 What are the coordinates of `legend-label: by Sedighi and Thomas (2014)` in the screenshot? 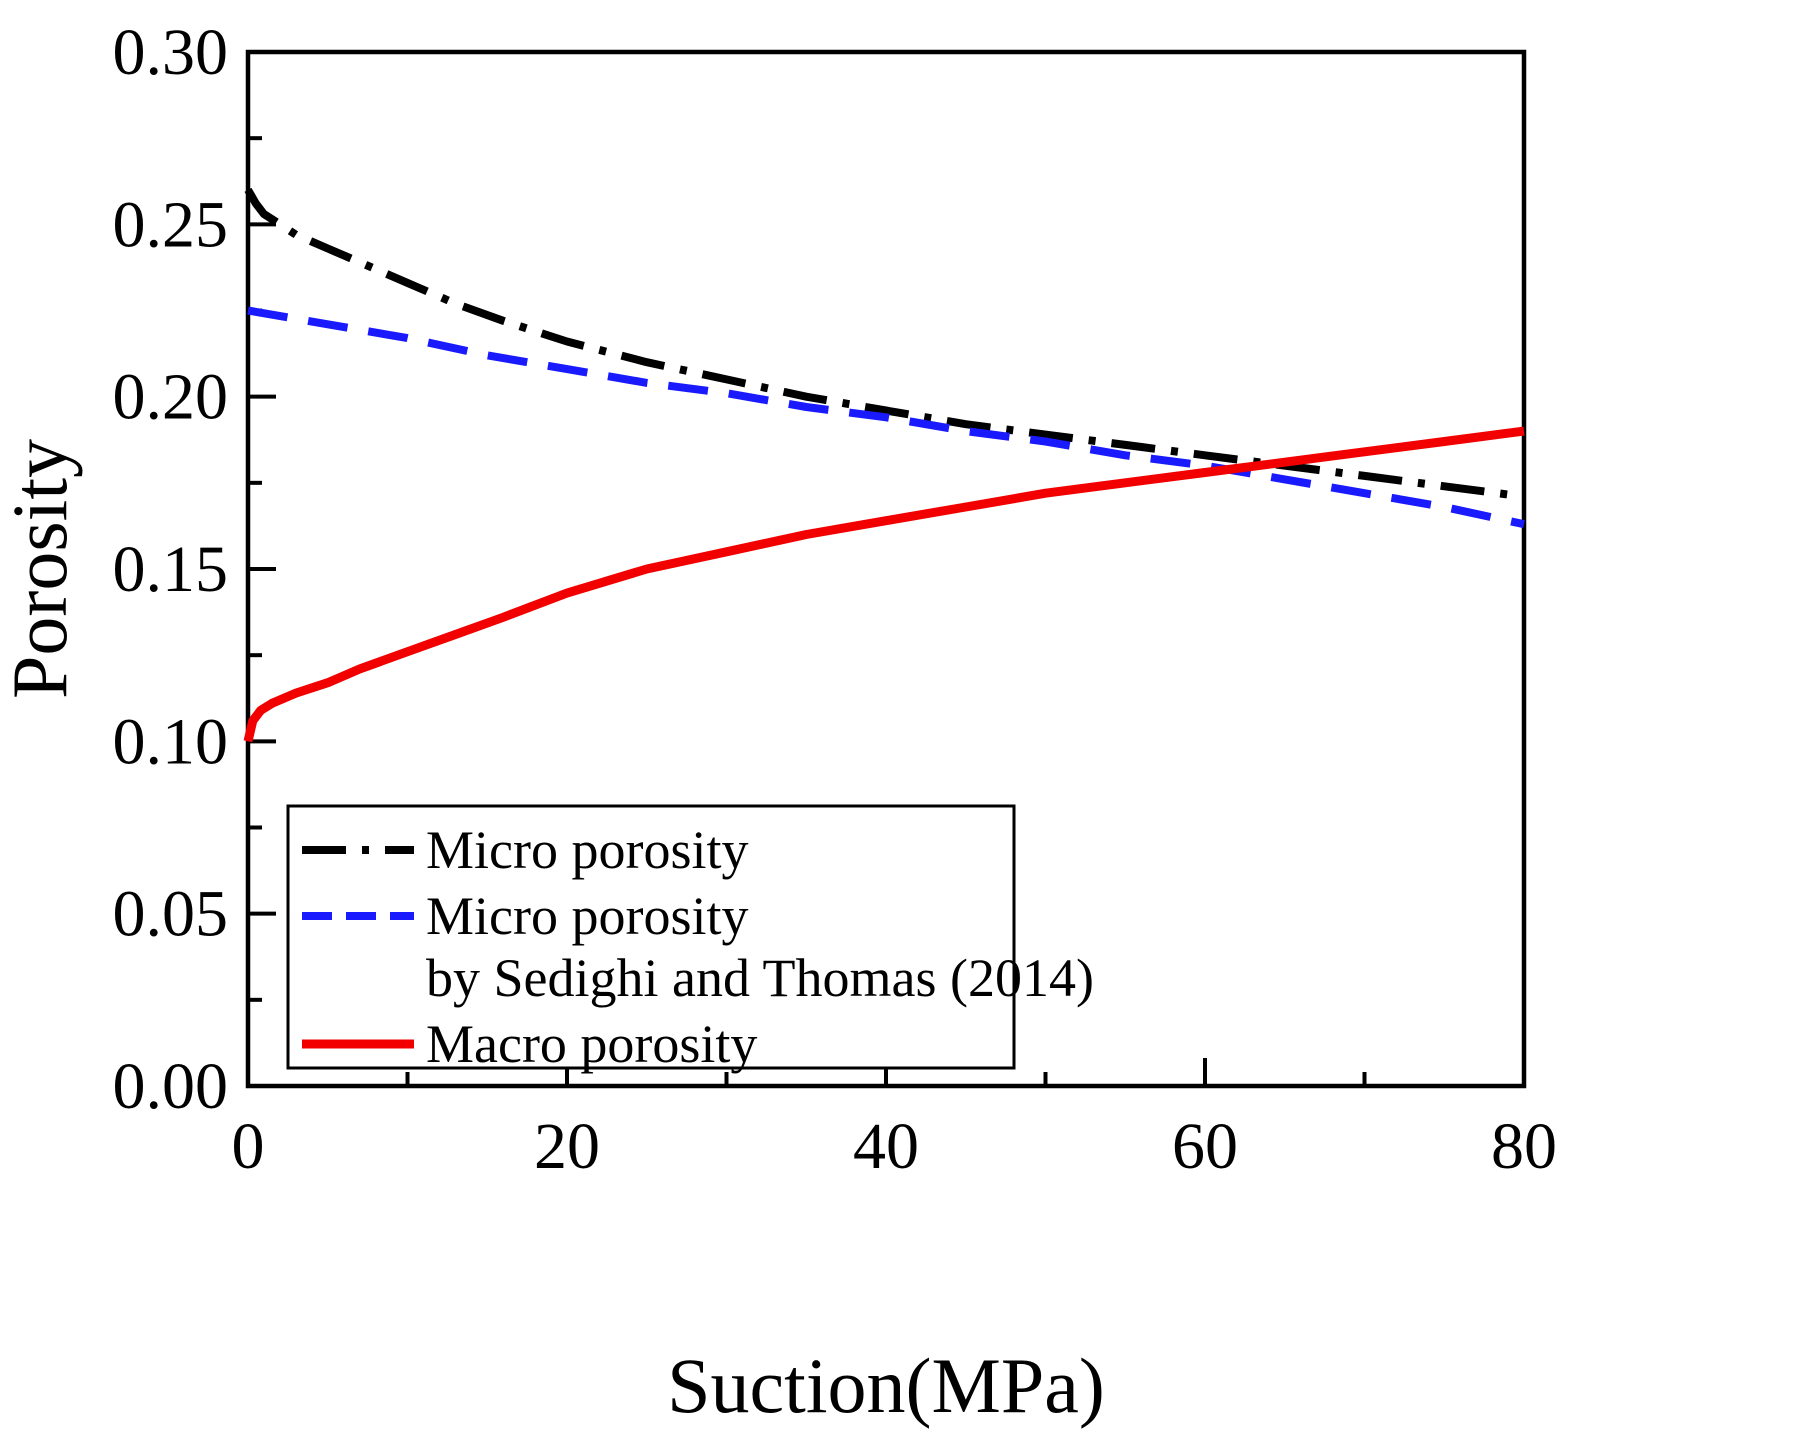 It's located at (760, 978).